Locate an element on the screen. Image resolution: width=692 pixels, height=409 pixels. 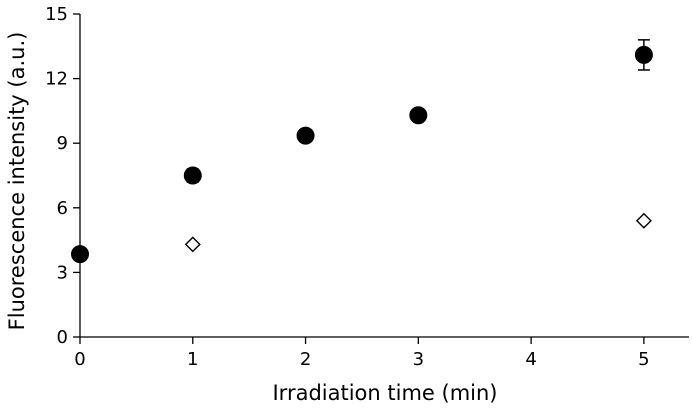
x-tick-label: 5 is located at coordinates (643, 359).